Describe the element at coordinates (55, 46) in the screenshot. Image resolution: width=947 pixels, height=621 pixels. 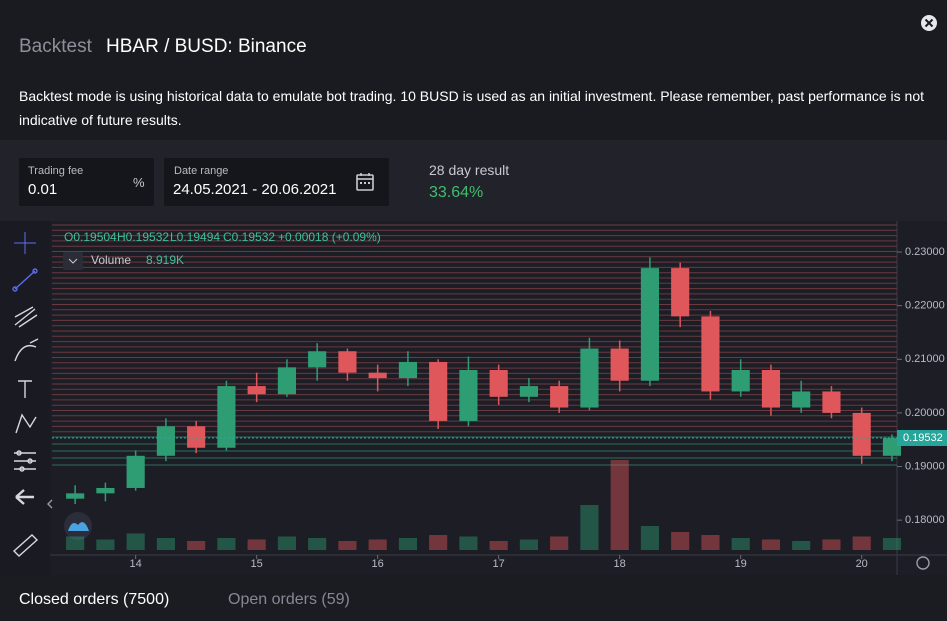
I see `header-prefix: Backtest` at that location.